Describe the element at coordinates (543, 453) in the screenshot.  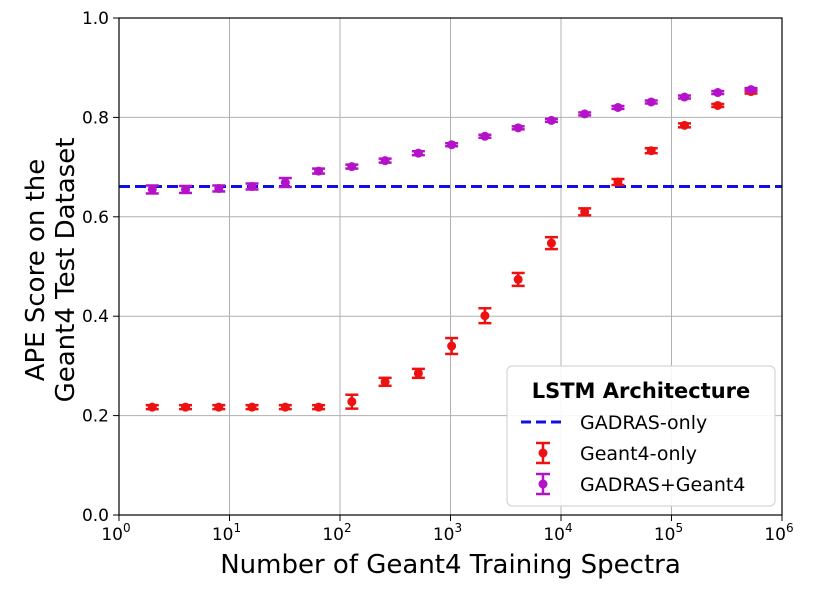
I see `legend-marker-geant4-only` at that location.